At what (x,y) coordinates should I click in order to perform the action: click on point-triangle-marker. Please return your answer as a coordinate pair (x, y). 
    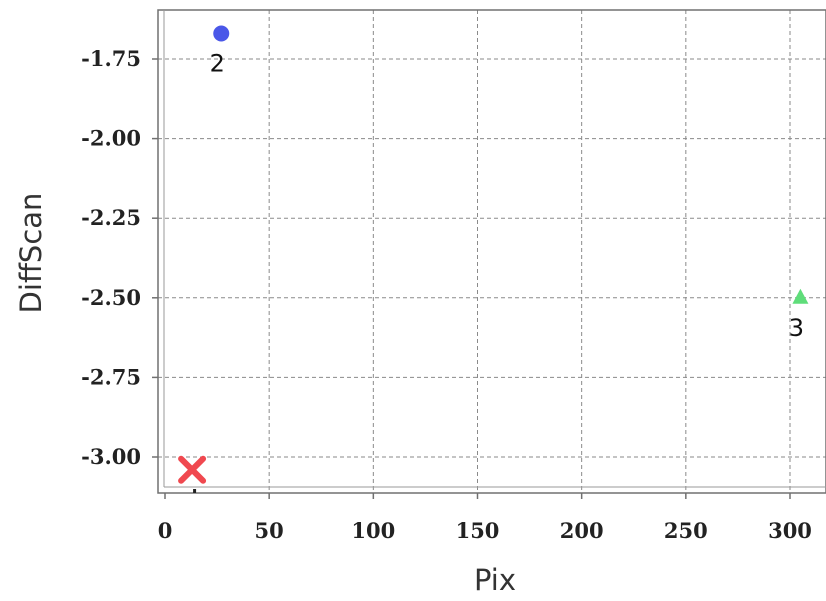
    Looking at the image, I should click on (800, 296).